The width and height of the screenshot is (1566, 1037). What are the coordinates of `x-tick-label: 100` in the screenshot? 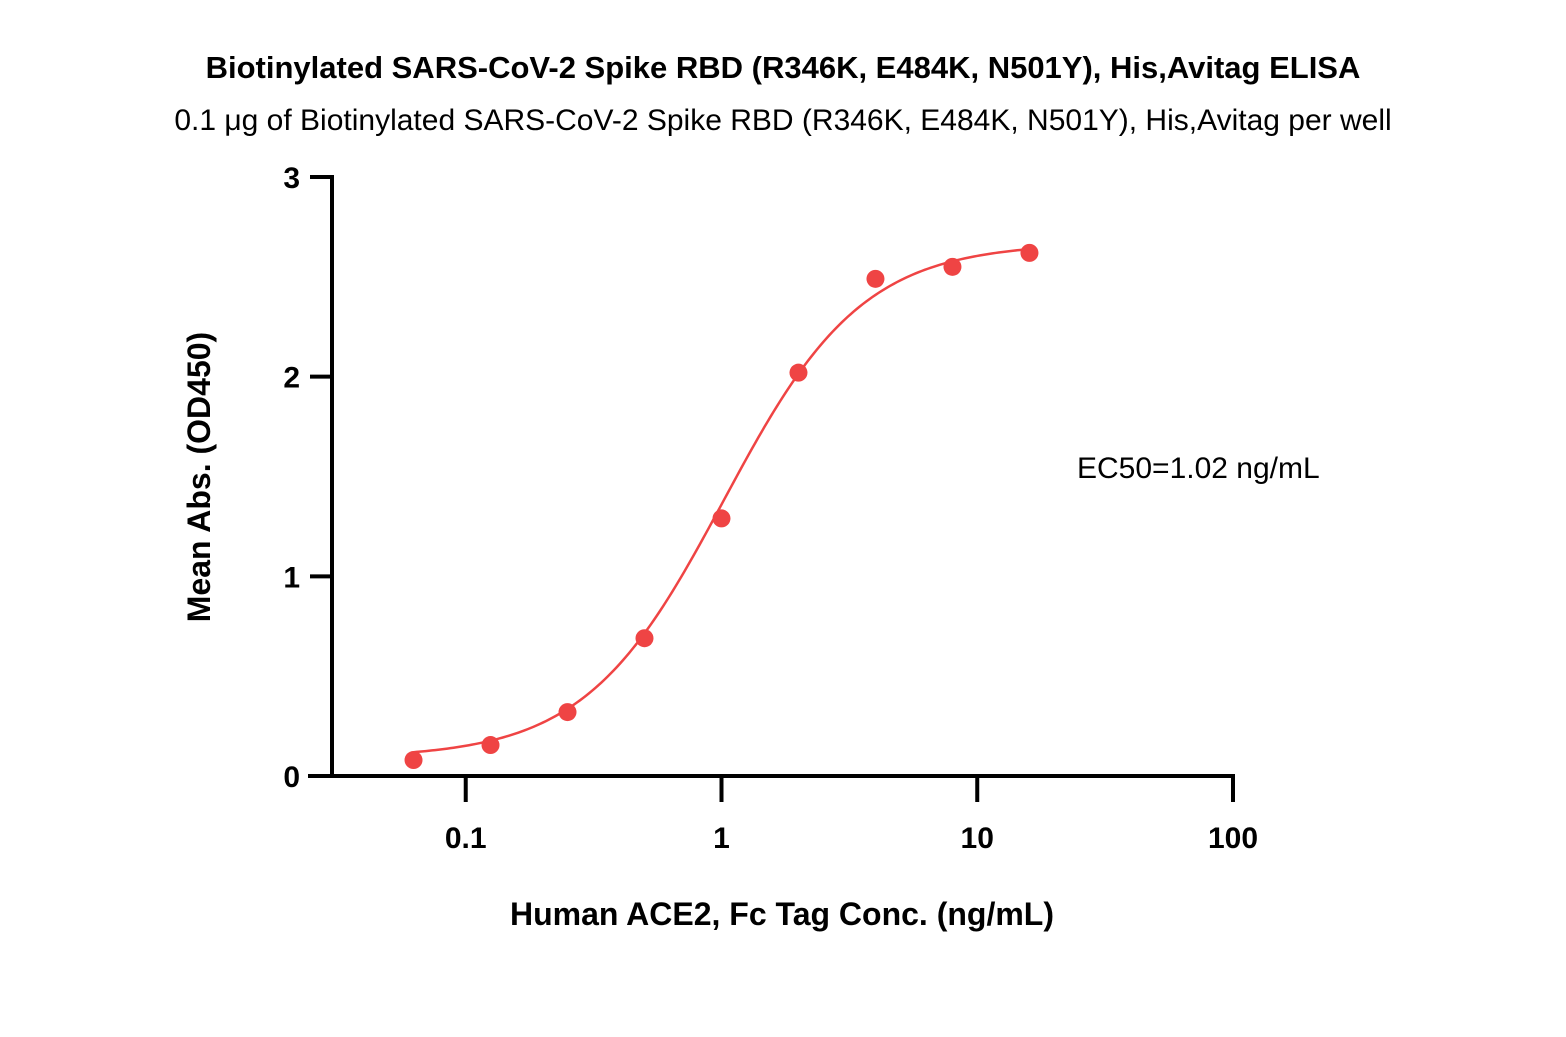 It's located at (1233, 838).